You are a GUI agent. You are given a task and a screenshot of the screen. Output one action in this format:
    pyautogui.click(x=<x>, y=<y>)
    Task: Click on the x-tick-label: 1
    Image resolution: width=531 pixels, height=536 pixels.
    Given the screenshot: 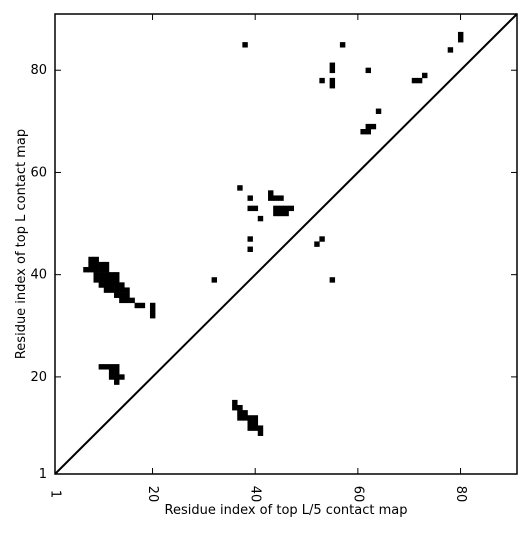 What is the action you would take?
    pyautogui.click(x=55, y=494)
    